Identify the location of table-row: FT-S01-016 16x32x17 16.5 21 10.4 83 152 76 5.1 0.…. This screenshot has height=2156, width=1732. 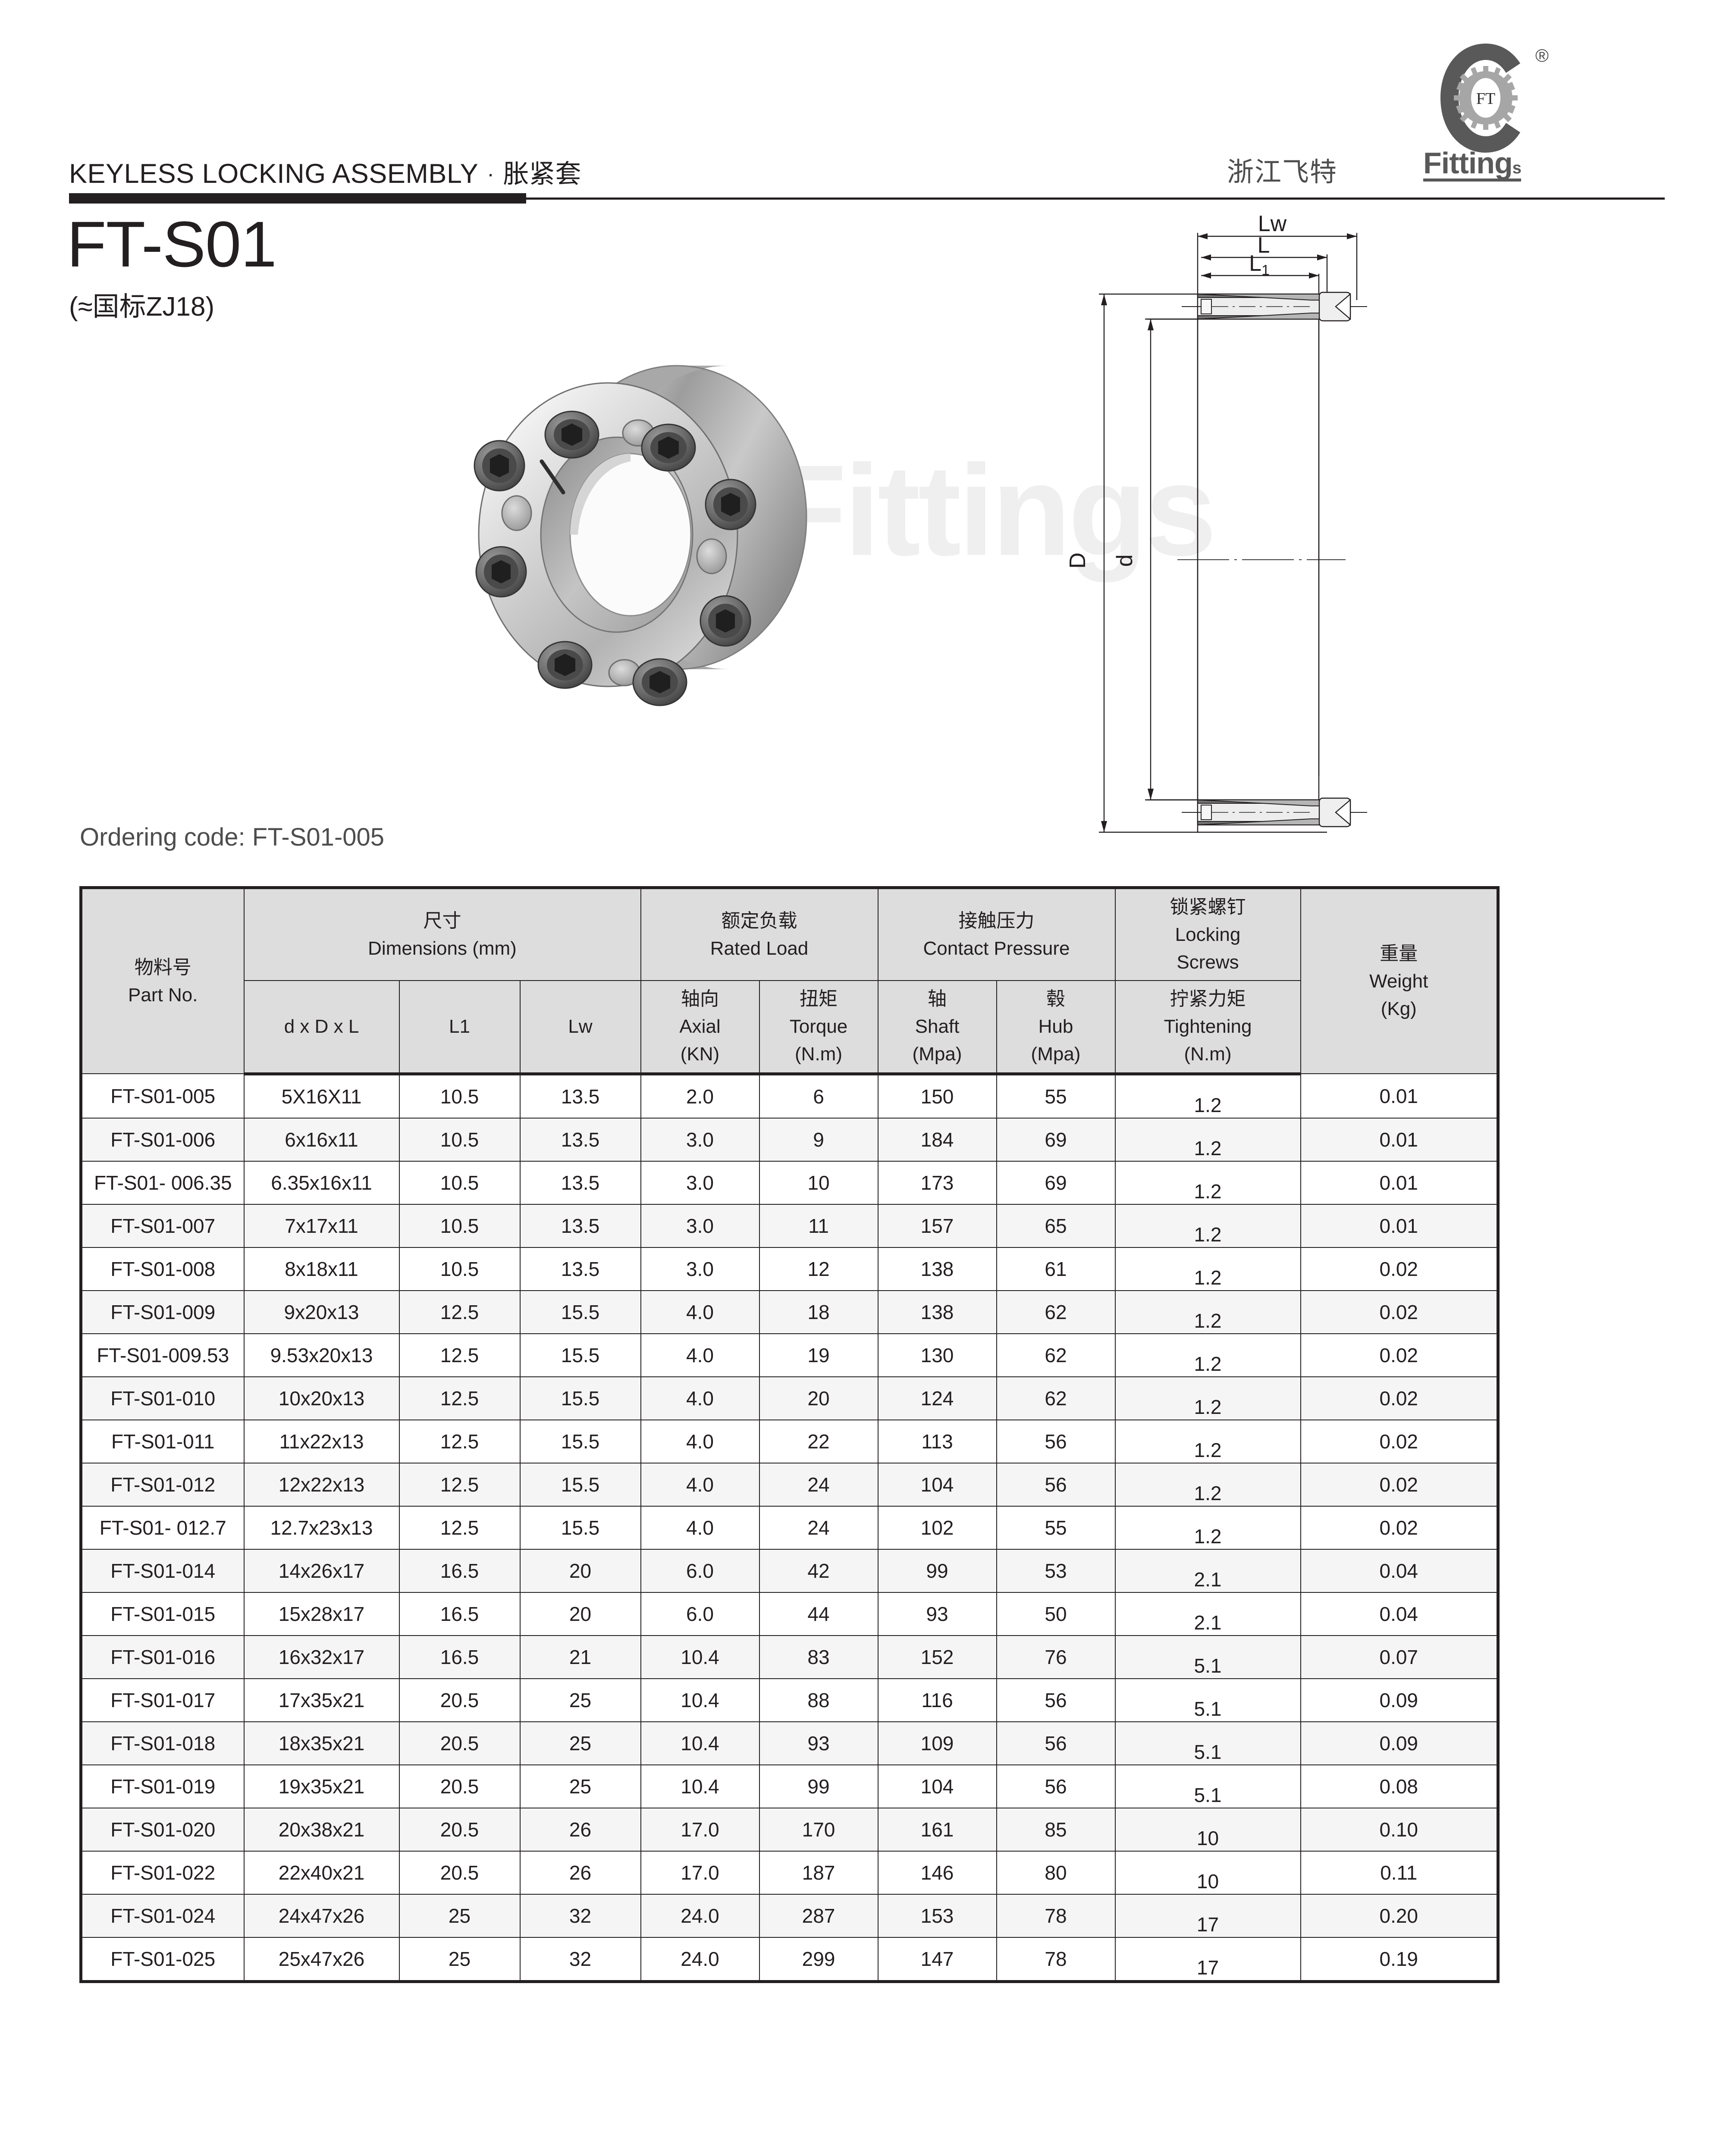
(790, 1657).